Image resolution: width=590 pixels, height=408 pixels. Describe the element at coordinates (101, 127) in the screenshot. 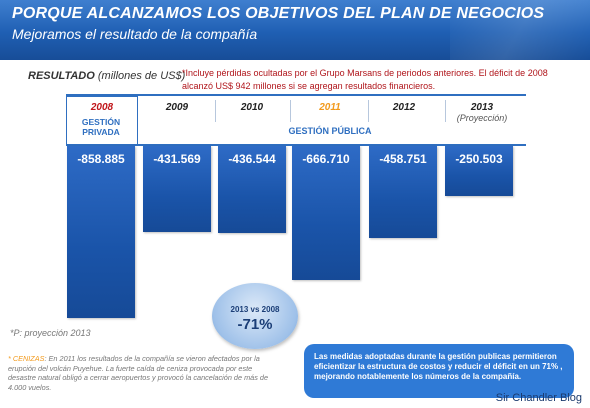

I see `private-management-label: GESTIÓN PRIVADA` at that location.